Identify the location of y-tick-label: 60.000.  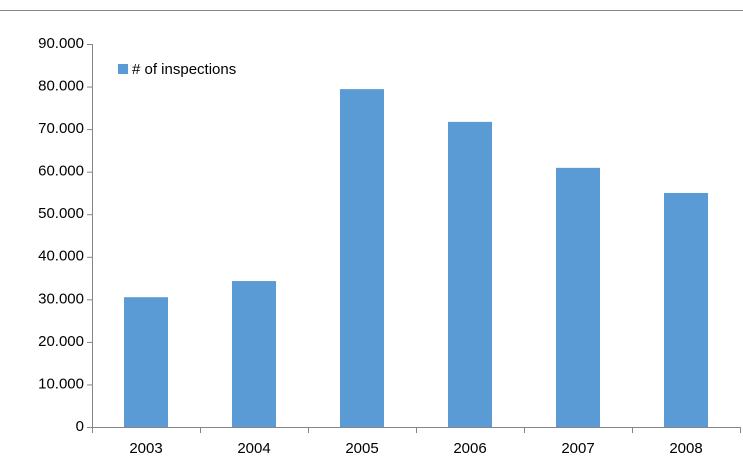
(61, 171).